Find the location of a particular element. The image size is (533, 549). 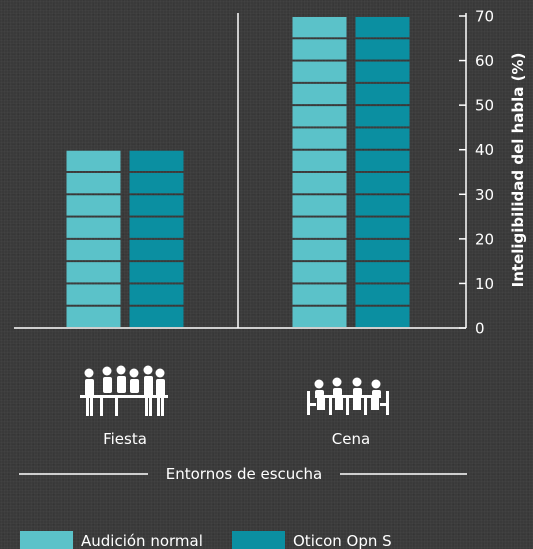

y-tick-label-40: 40 is located at coordinates (484, 150).